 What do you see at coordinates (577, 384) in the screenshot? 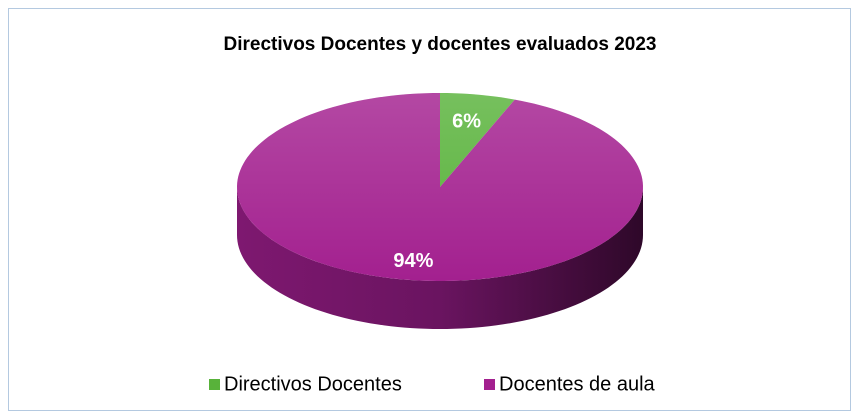
I see `legend-label: Docentes de aula` at bounding box center [577, 384].